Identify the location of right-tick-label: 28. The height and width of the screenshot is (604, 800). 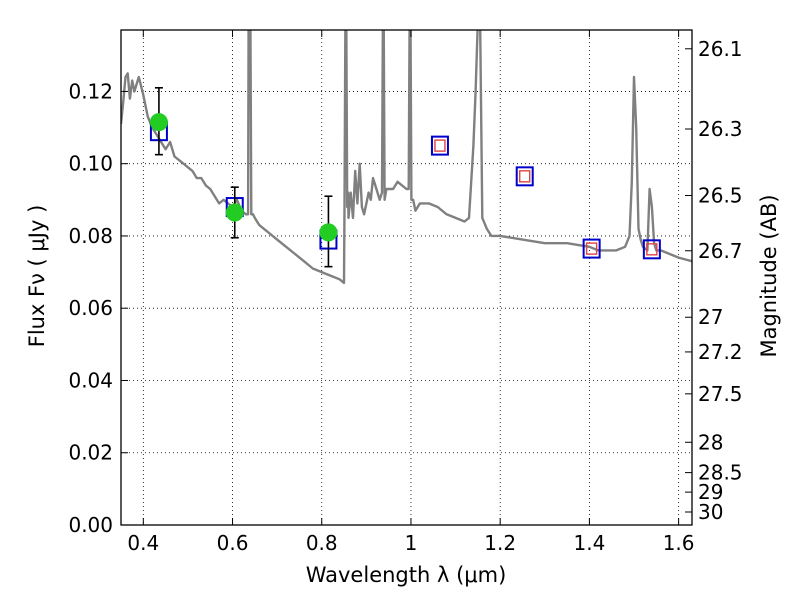
(710, 442).